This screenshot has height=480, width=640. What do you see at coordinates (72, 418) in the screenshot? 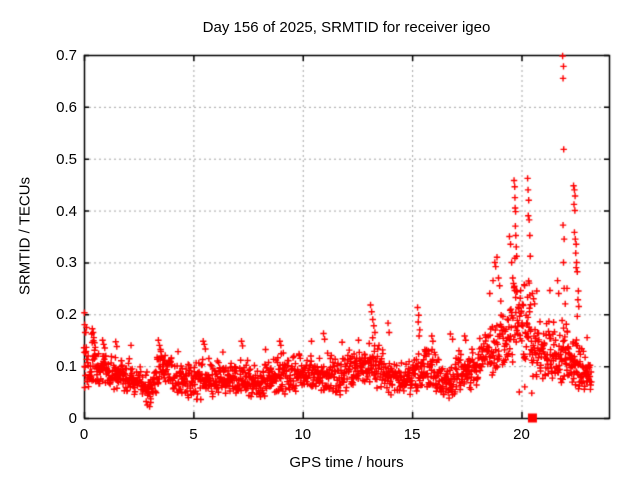
I see `y-tick-label-0: 0` at bounding box center [72, 418].